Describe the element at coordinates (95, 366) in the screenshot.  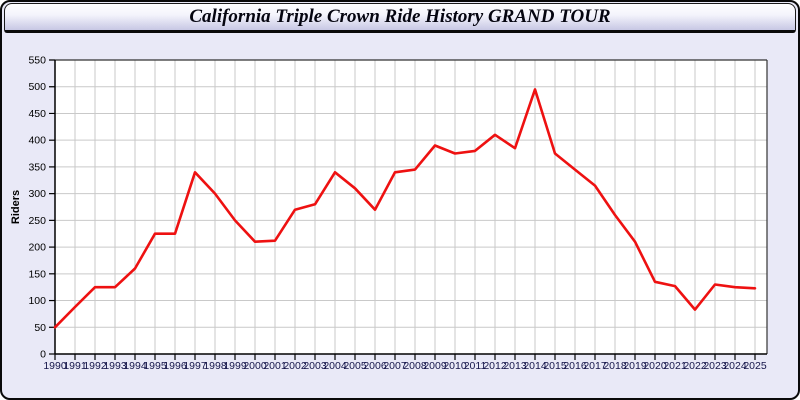
I see `x-tick-label: 1992` at that location.